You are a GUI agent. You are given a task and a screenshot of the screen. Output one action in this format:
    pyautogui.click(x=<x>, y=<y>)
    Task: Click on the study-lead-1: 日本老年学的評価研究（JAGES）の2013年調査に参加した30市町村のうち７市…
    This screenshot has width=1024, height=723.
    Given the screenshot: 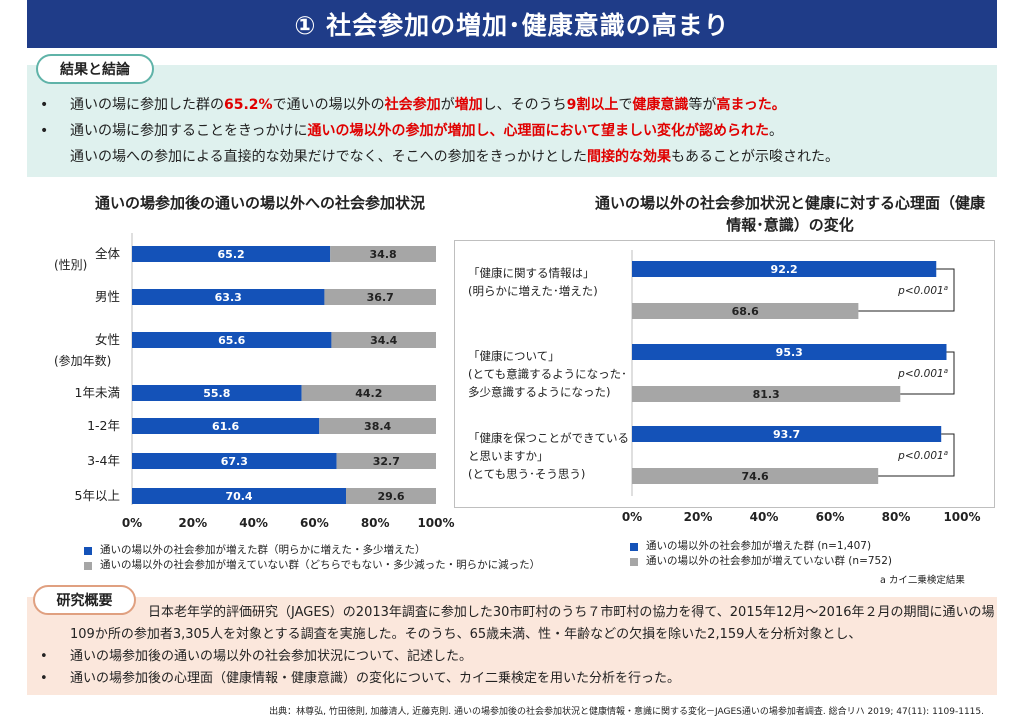 What is the action you would take?
    pyautogui.click(x=571, y=612)
    